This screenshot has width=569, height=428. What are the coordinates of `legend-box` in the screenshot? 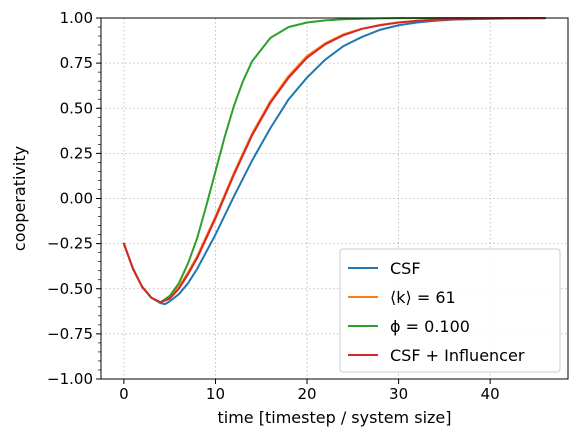 It's located at (450, 310).